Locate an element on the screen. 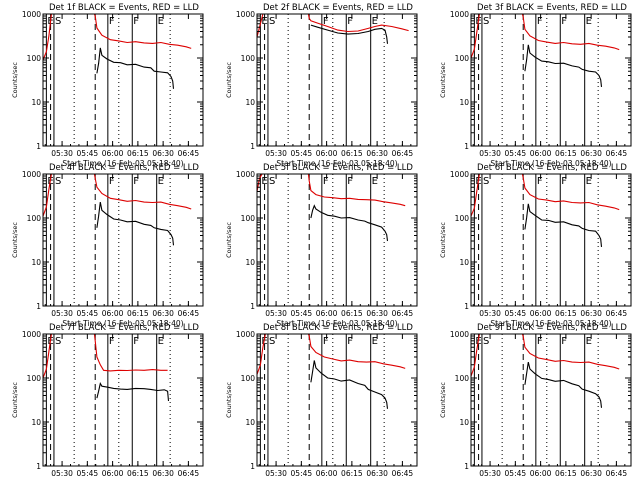 The image size is (640, 480). panel-title: Det 6f BLACK = Events, RED = LLD is located at coordinates (552, 168).